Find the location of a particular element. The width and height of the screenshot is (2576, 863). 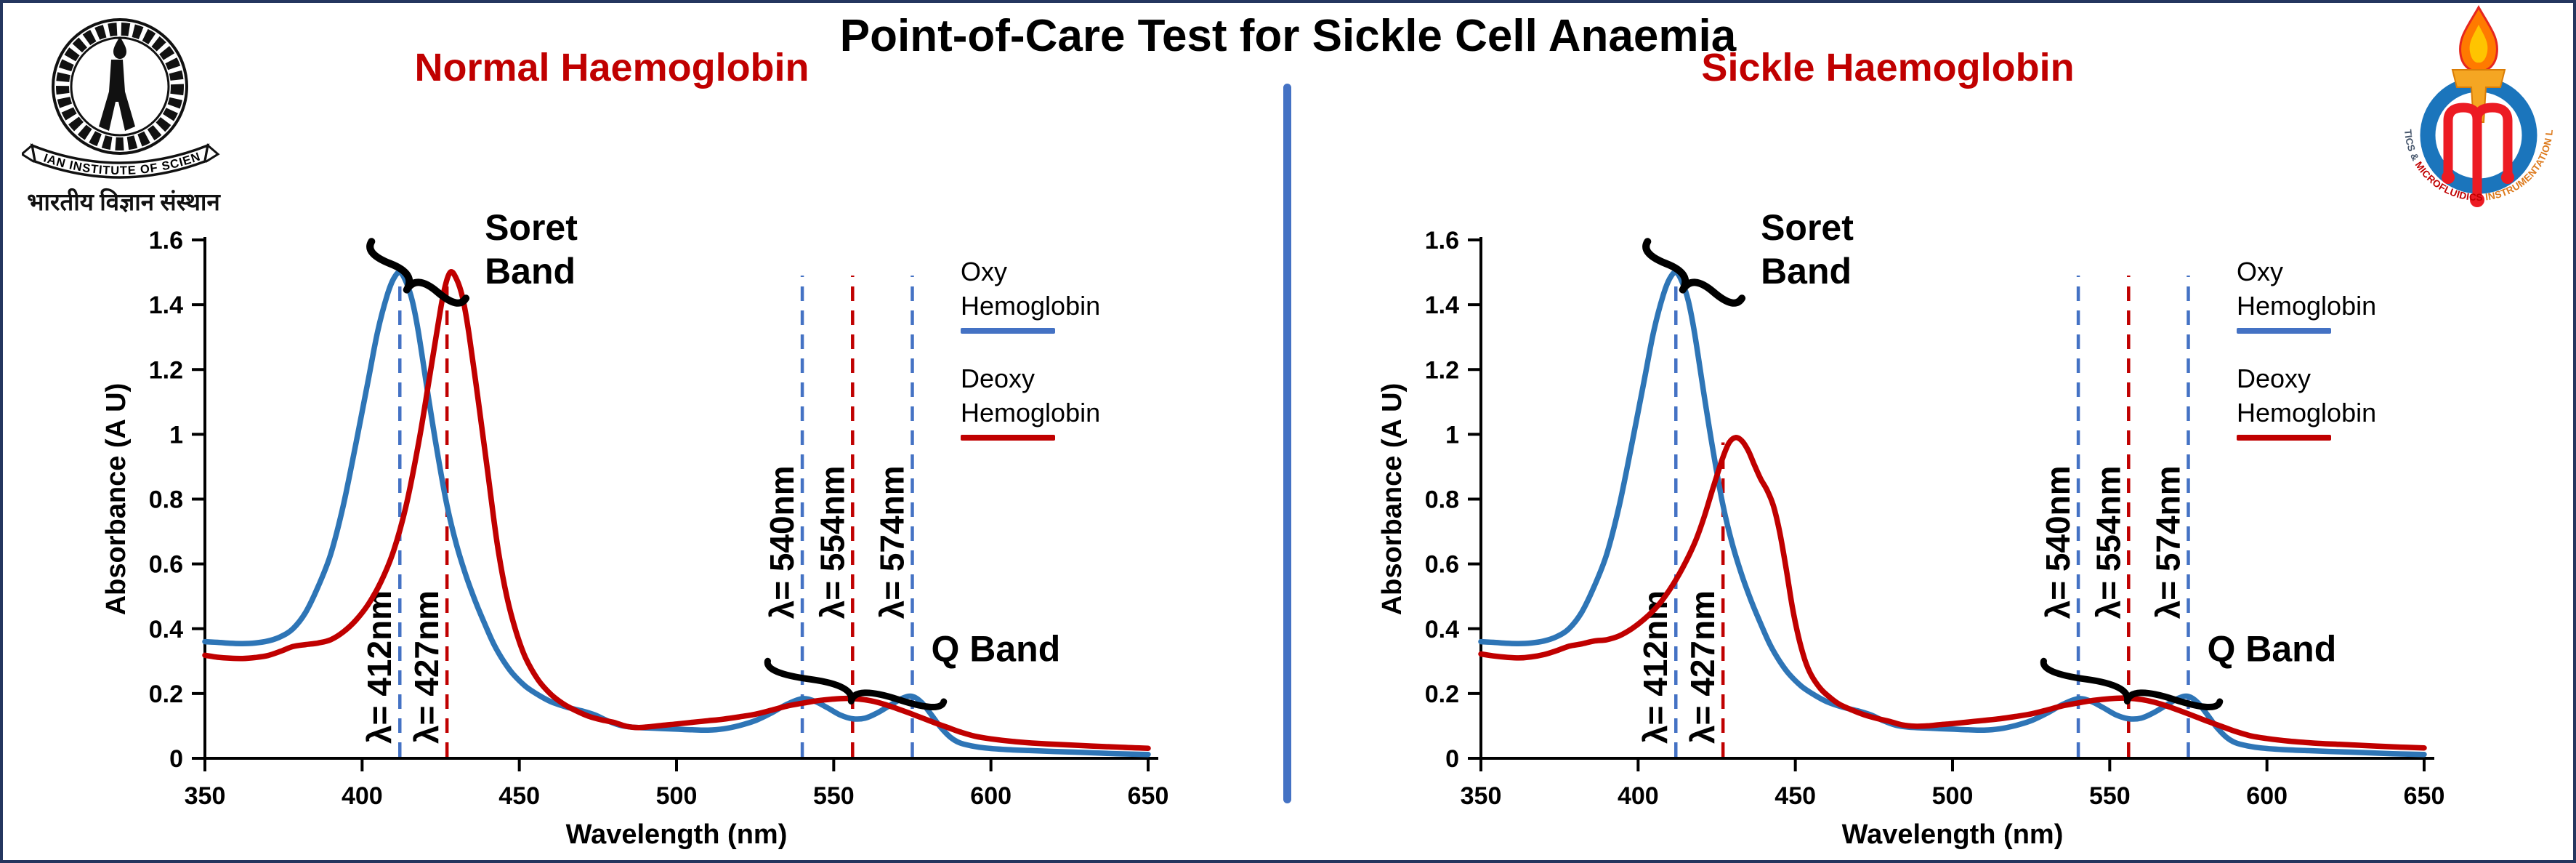

iisc-hindi-name: भारतीय विज्ञान संस्थान is located at coordinates (124, 203).